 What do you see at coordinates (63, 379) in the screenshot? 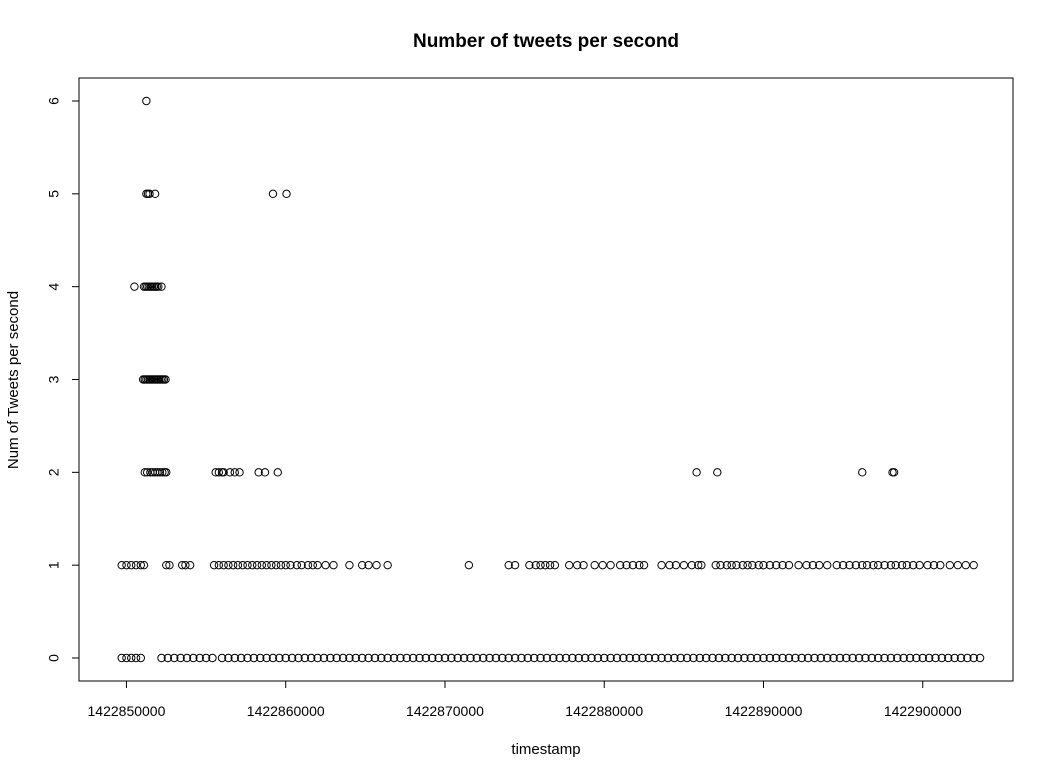
I see `y-axis: 0 1 2 3 4 5 6` at bounding box center [63, 379].